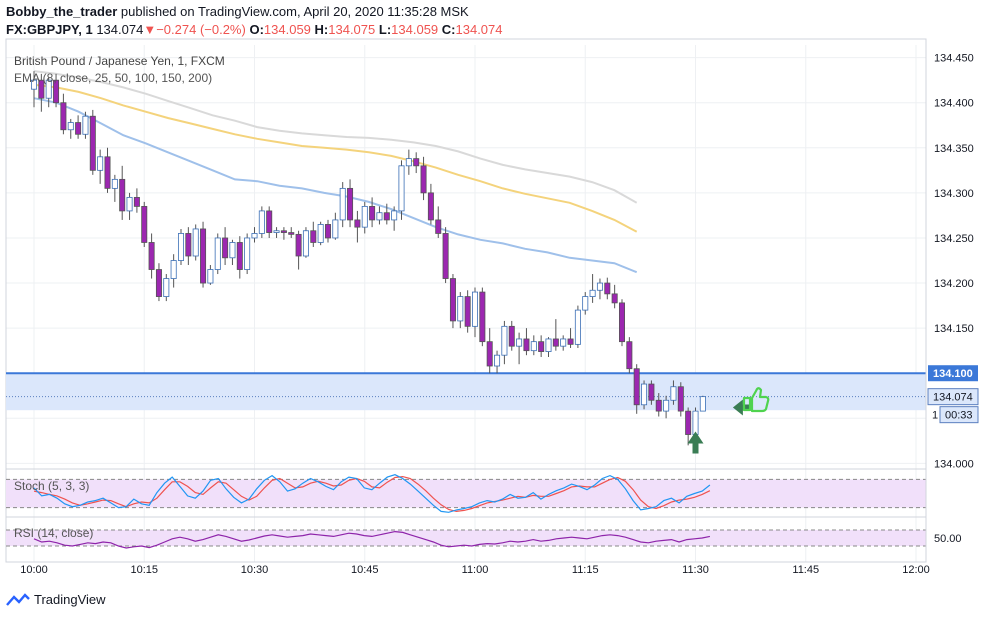 Image resolution: width=988 pixels, height=618 pixels. What do you see at coordinates (144, 570) in the screenshot?
I see `time-tick-label: 10:15` at bounding box center [144, 570].